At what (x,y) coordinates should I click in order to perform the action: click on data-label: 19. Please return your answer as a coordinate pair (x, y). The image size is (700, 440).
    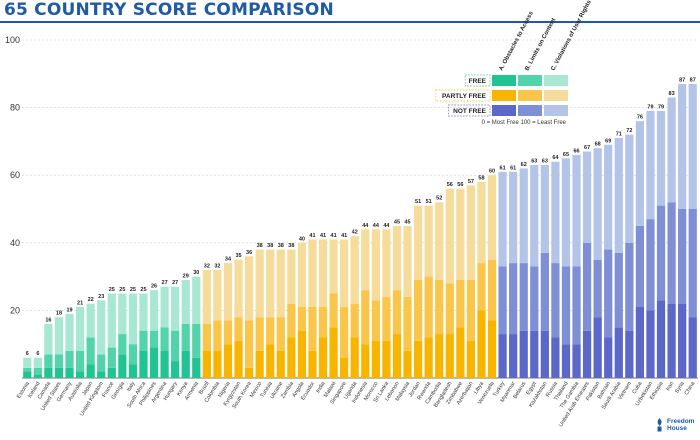
    Looking at the image, I should click on (69, 310).